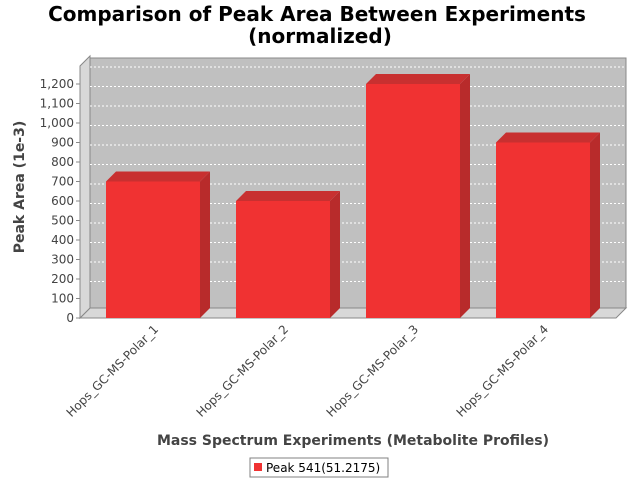 This screenshot has width=640, height=480. I want to click on y-tick-label: 800, so click(62, 162).